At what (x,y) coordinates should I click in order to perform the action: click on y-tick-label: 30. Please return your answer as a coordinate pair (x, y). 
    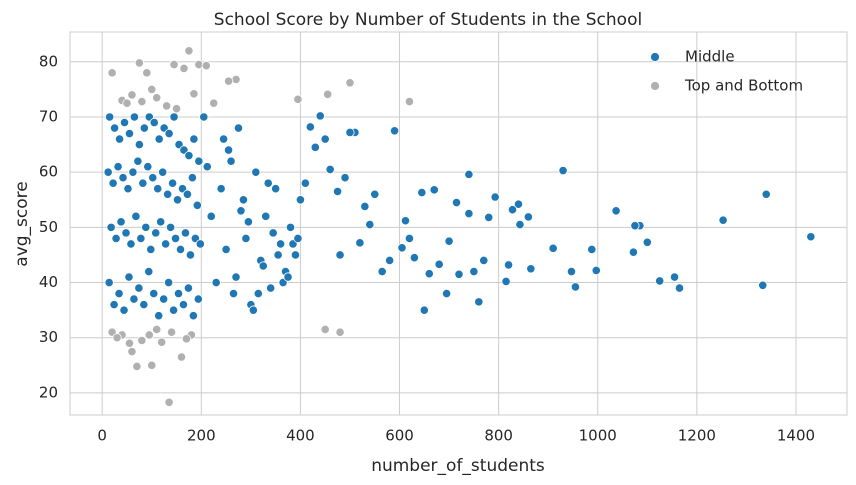
    Looking at the image, I should click on (48, 337).